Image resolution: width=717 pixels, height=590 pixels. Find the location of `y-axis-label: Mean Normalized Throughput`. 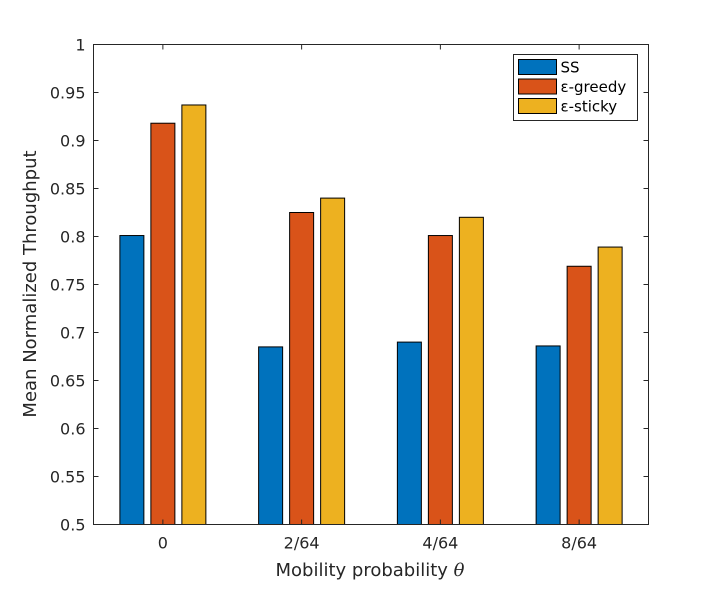

y-axis-label: Mean Normalized Throughput is located at coordinates (30, 283).